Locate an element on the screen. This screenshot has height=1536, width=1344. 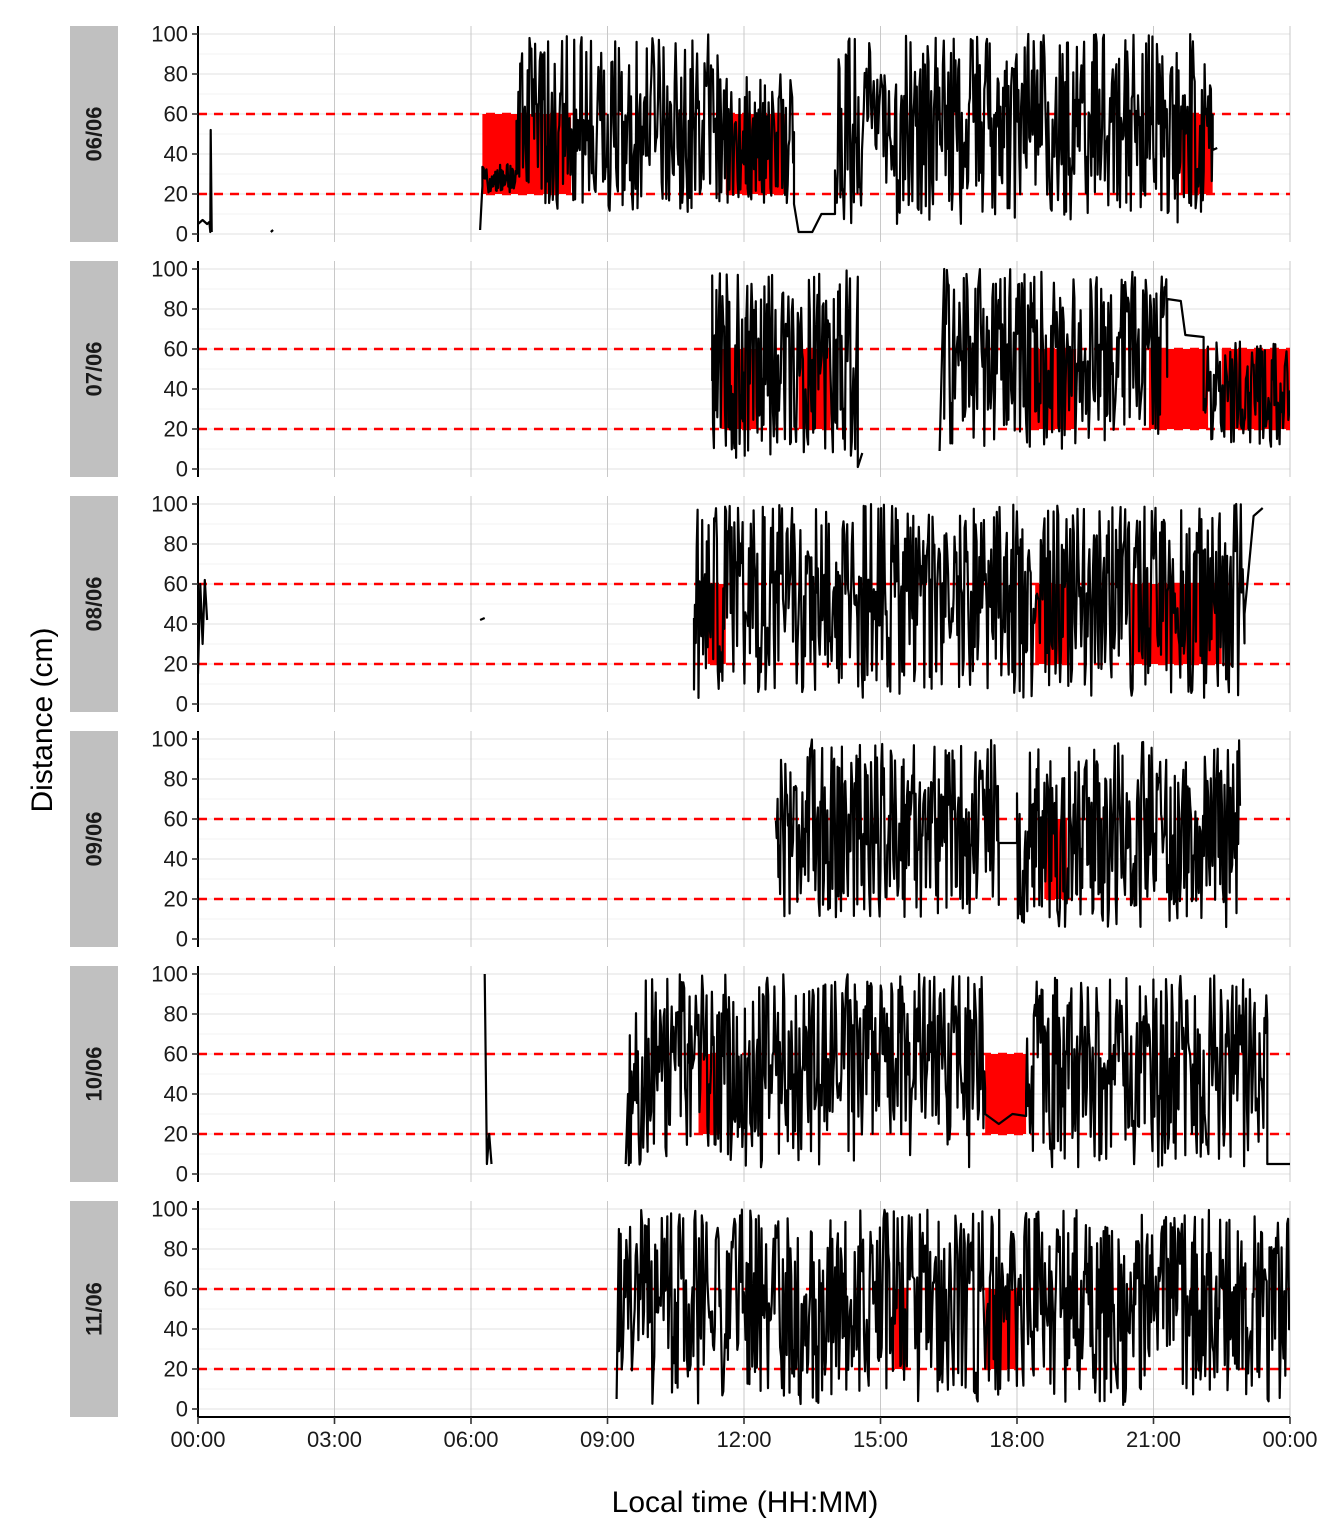
facet-panel: 11/06 0 20 40 60 80 100 is located at coordinates (680, 1309).